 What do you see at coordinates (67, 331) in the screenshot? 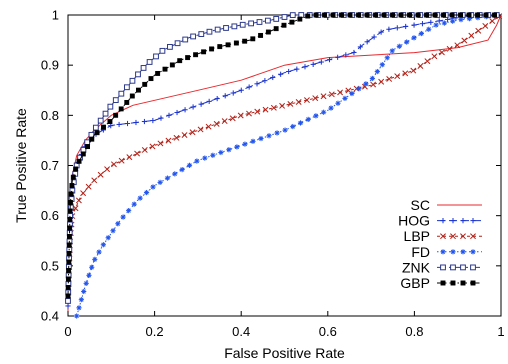
I see `x-tick-label: 0` at bounding box center [67, 331].